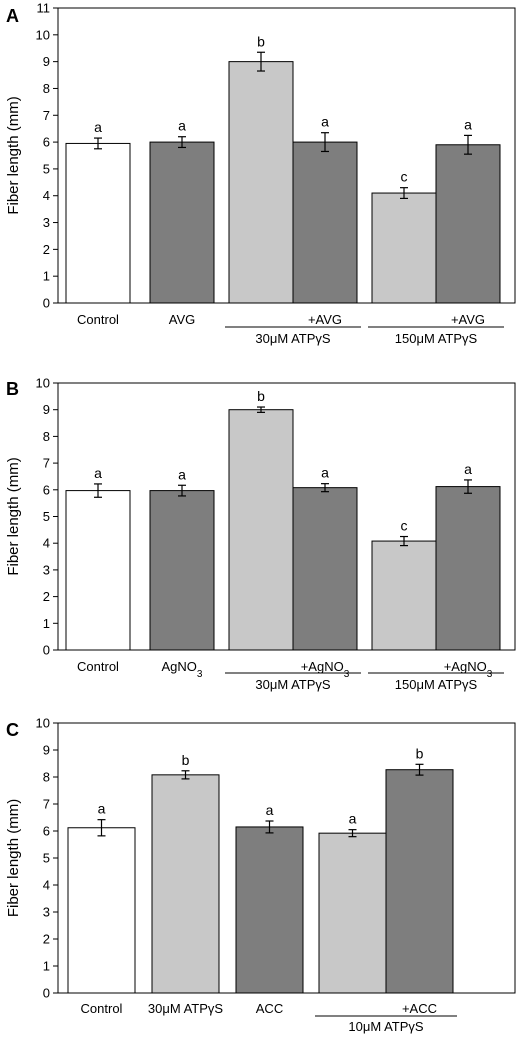 The image size is (520, 1038). I want to click on category-label: AgNO3, so click(182, 669).